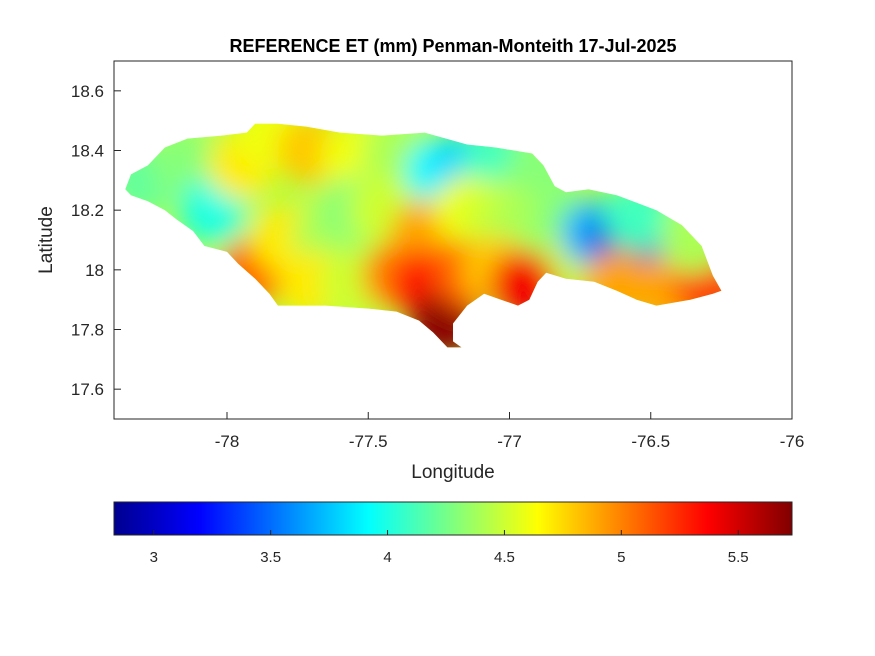  What do you see at coordinates (368, 441) in the screenshot?
I see `x-tick-label: -77.5` at bounding box center [368, 441].